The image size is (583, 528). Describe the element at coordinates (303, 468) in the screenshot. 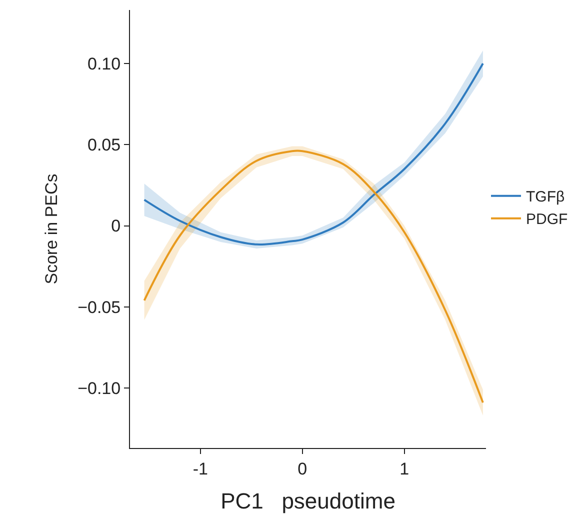

I see `x-tick-label: 0` at that location.